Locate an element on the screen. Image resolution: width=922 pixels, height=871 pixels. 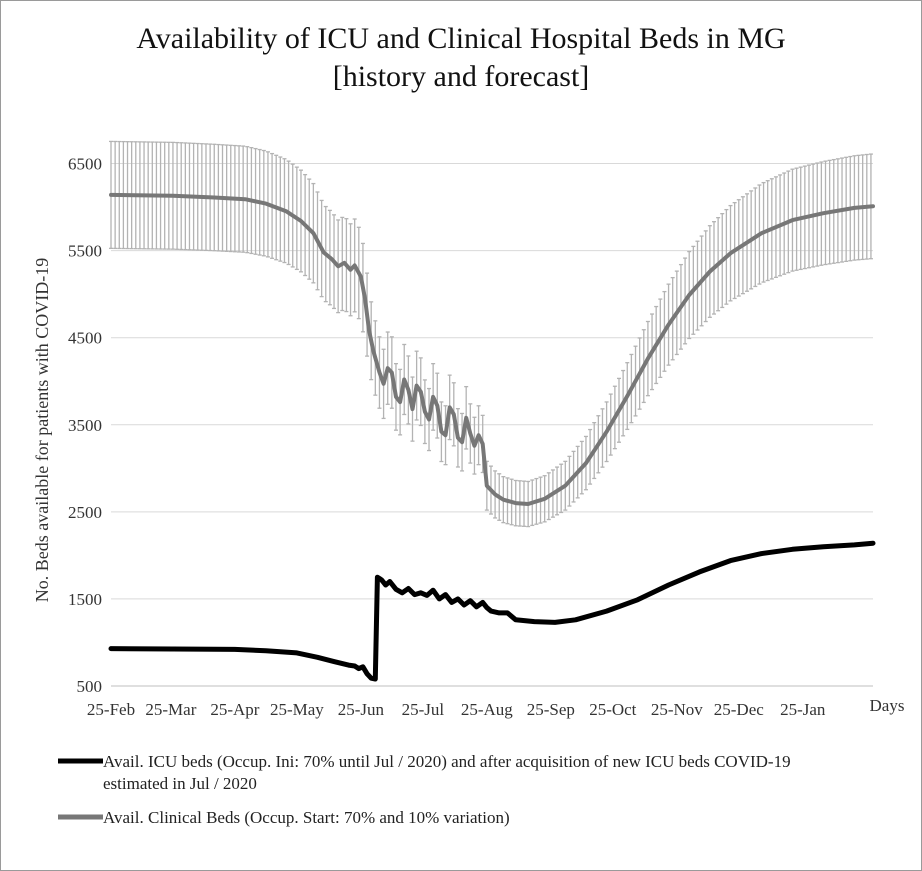
x-axis-label: Days is located at coordinates (887, 705).